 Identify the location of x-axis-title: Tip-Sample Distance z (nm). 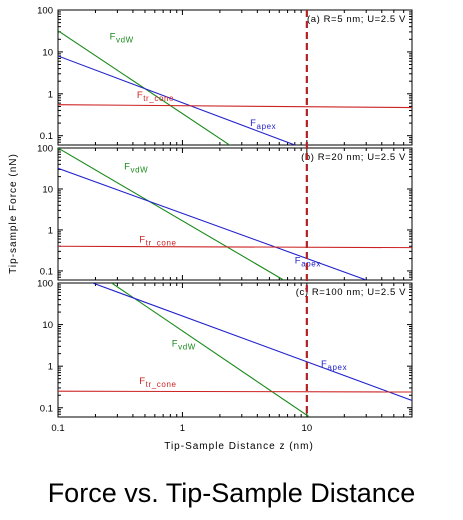
(239, 446).